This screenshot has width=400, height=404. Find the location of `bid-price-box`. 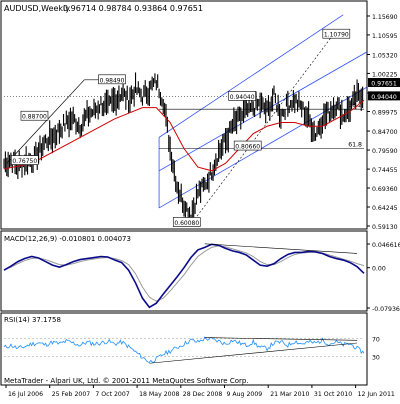

bid-price-box is located at coordinates (384, 96).